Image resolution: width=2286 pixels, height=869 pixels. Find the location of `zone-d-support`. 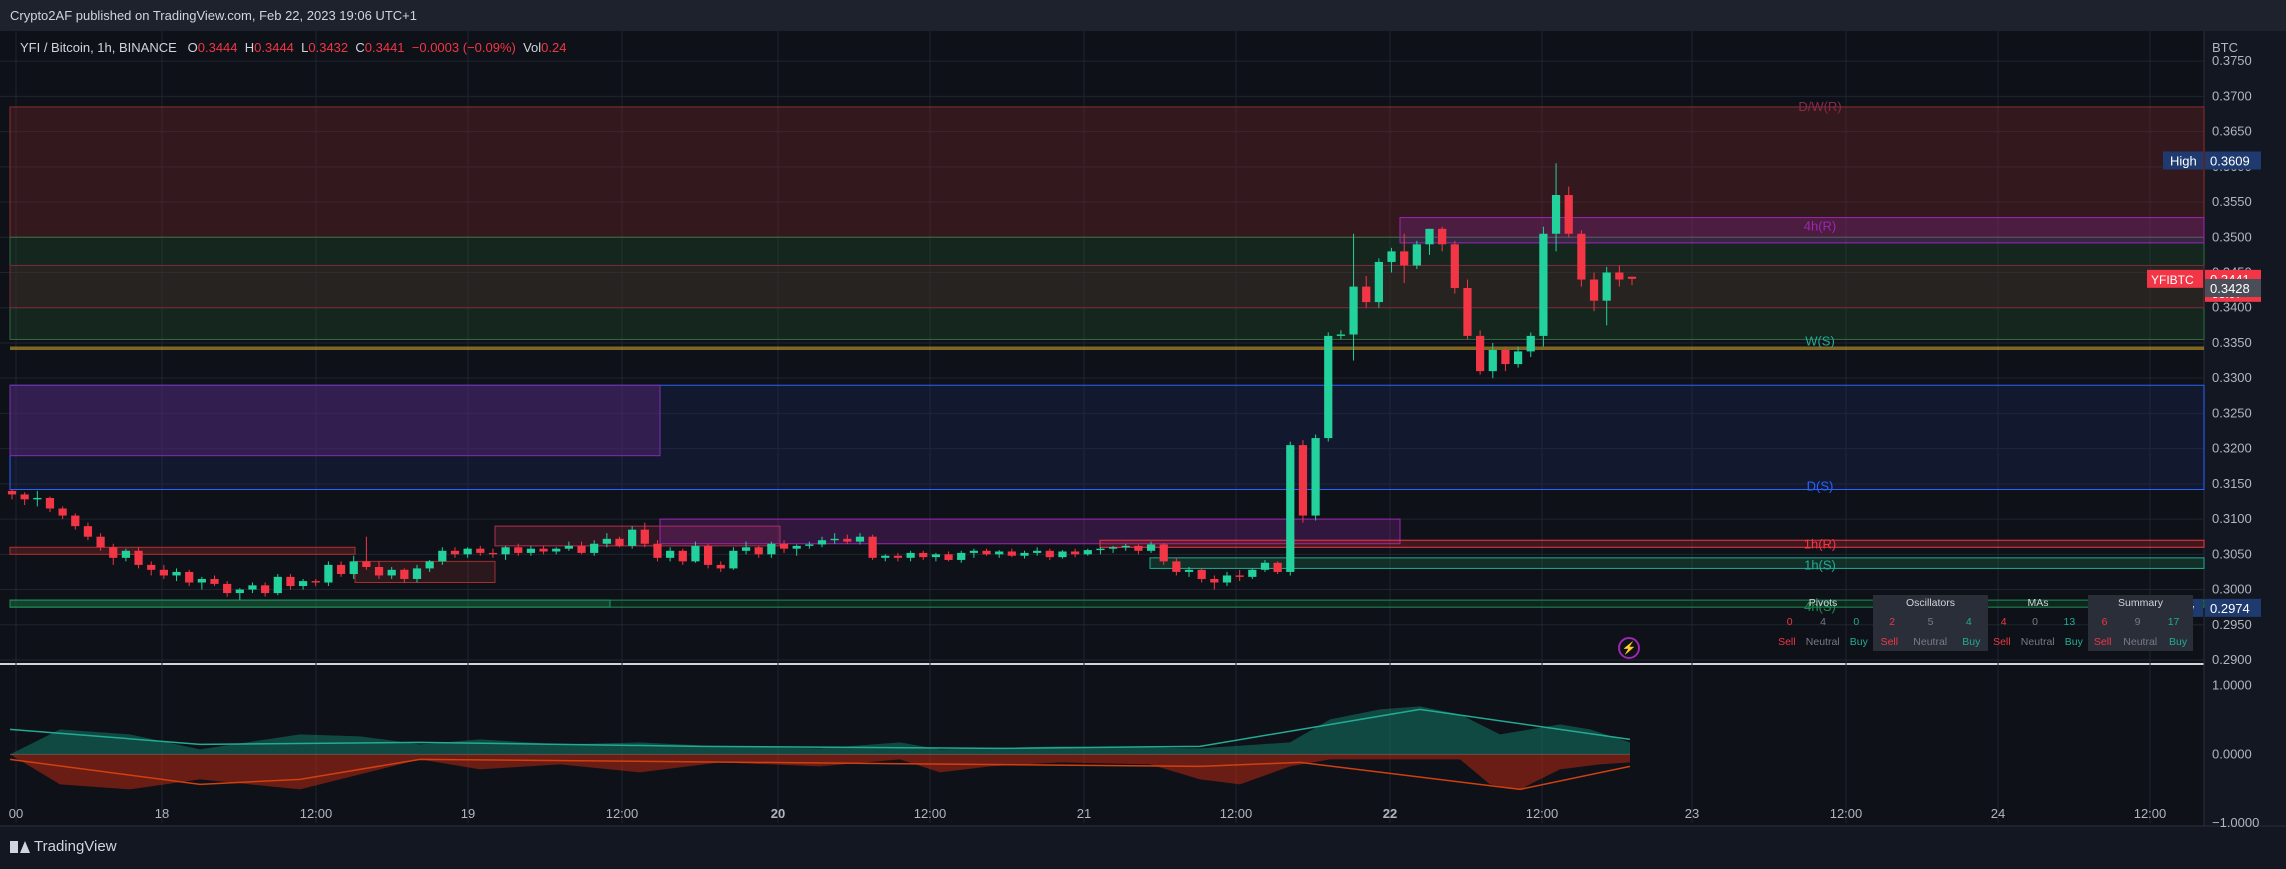

zone-d-support is located at coordinates (1107, 437).